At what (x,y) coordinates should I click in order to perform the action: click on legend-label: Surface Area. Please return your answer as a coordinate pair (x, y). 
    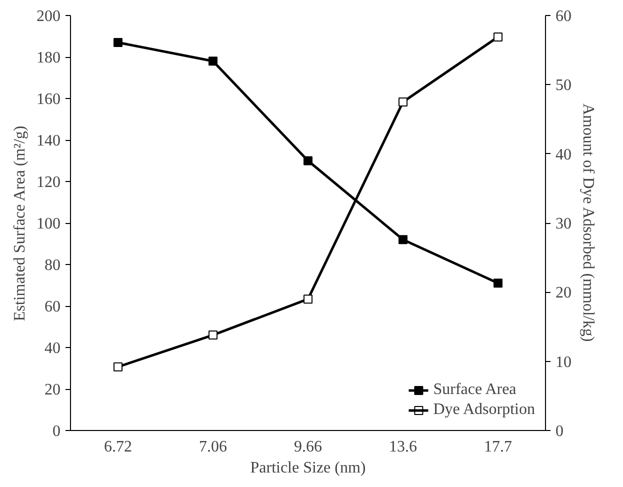
    Looking at the image, I should click on (474, 390).